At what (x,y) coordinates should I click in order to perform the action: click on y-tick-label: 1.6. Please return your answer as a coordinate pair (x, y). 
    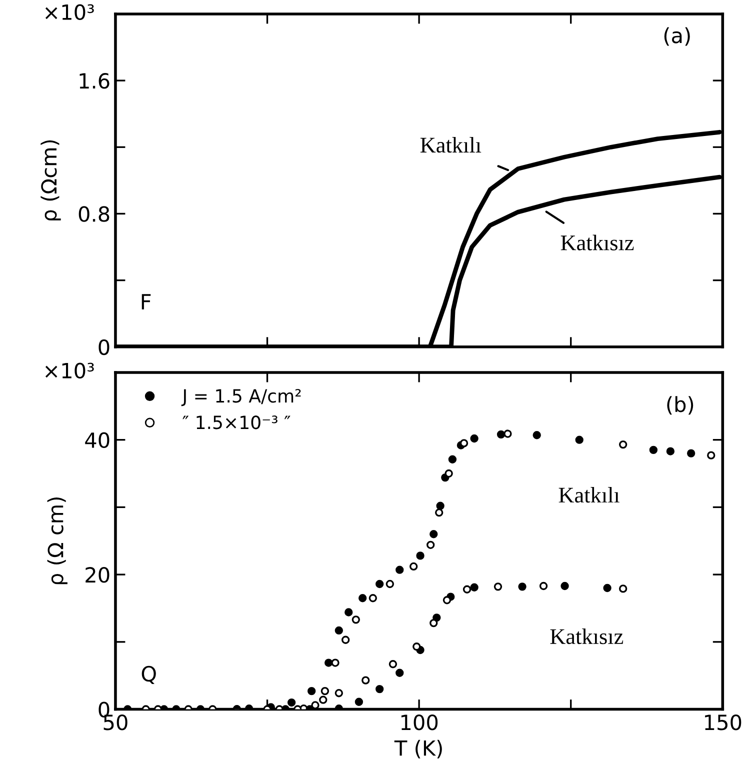
    Looking at the image, I should click on (95, 81).